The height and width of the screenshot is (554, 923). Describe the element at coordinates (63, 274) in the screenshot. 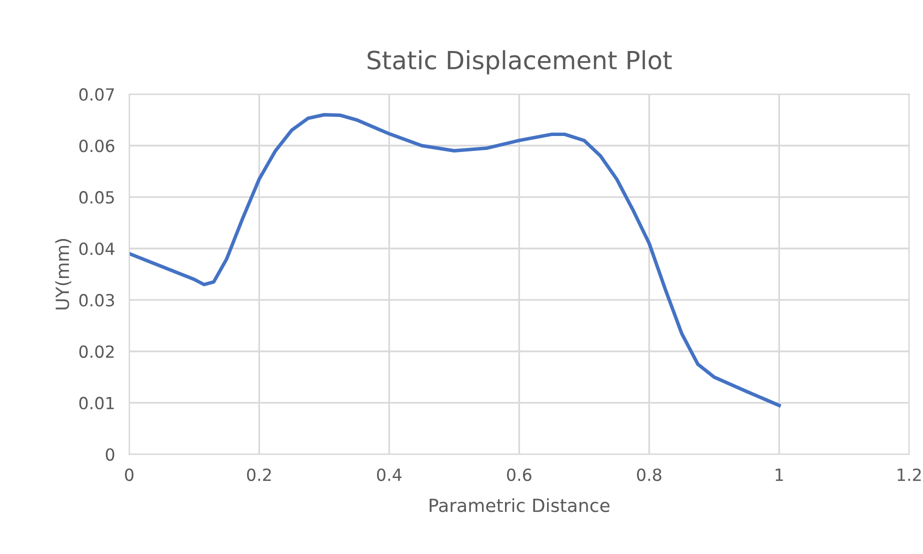

I see `y-axis-title: UY(mm)` at that location.